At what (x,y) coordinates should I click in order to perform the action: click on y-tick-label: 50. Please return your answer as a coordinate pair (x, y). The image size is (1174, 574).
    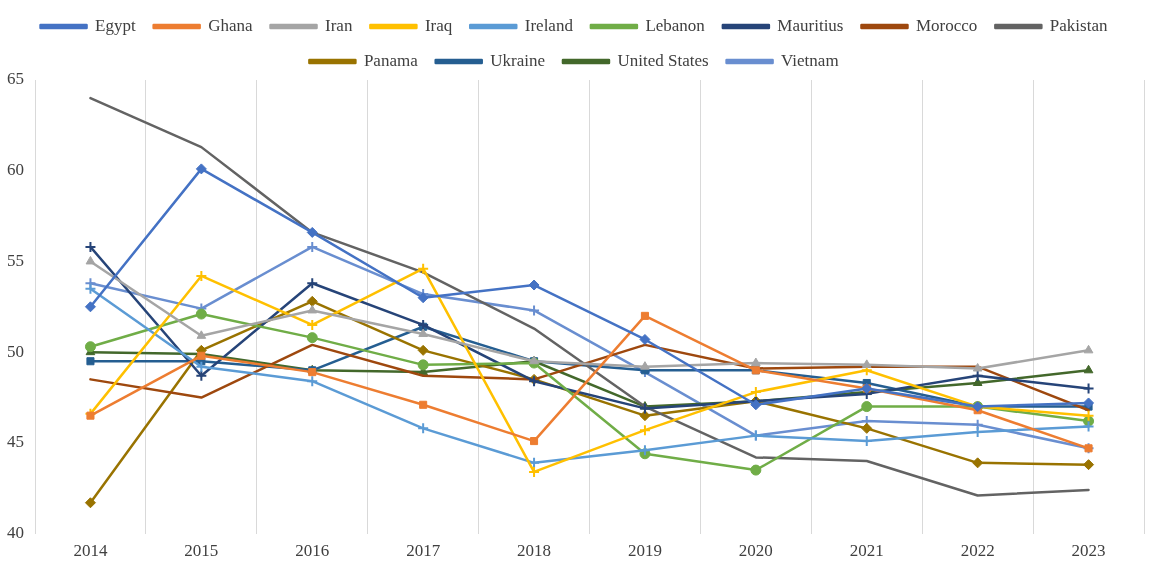
    Looking at the image, I should click on (15, 351).